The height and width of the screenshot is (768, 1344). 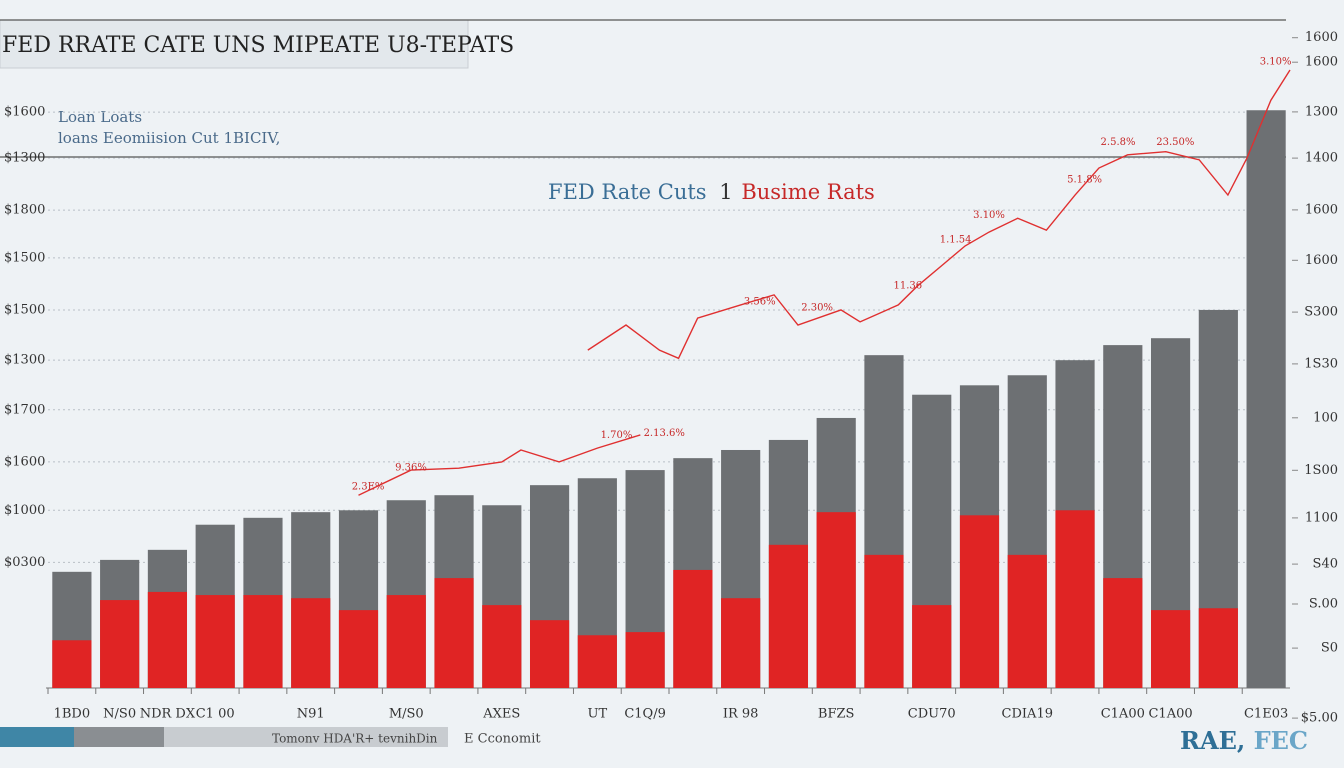 What do you see at coordinates (741, 714) in the screenshot?
I see `x-tick-label: IR 98` at bounding box center [741, 714].